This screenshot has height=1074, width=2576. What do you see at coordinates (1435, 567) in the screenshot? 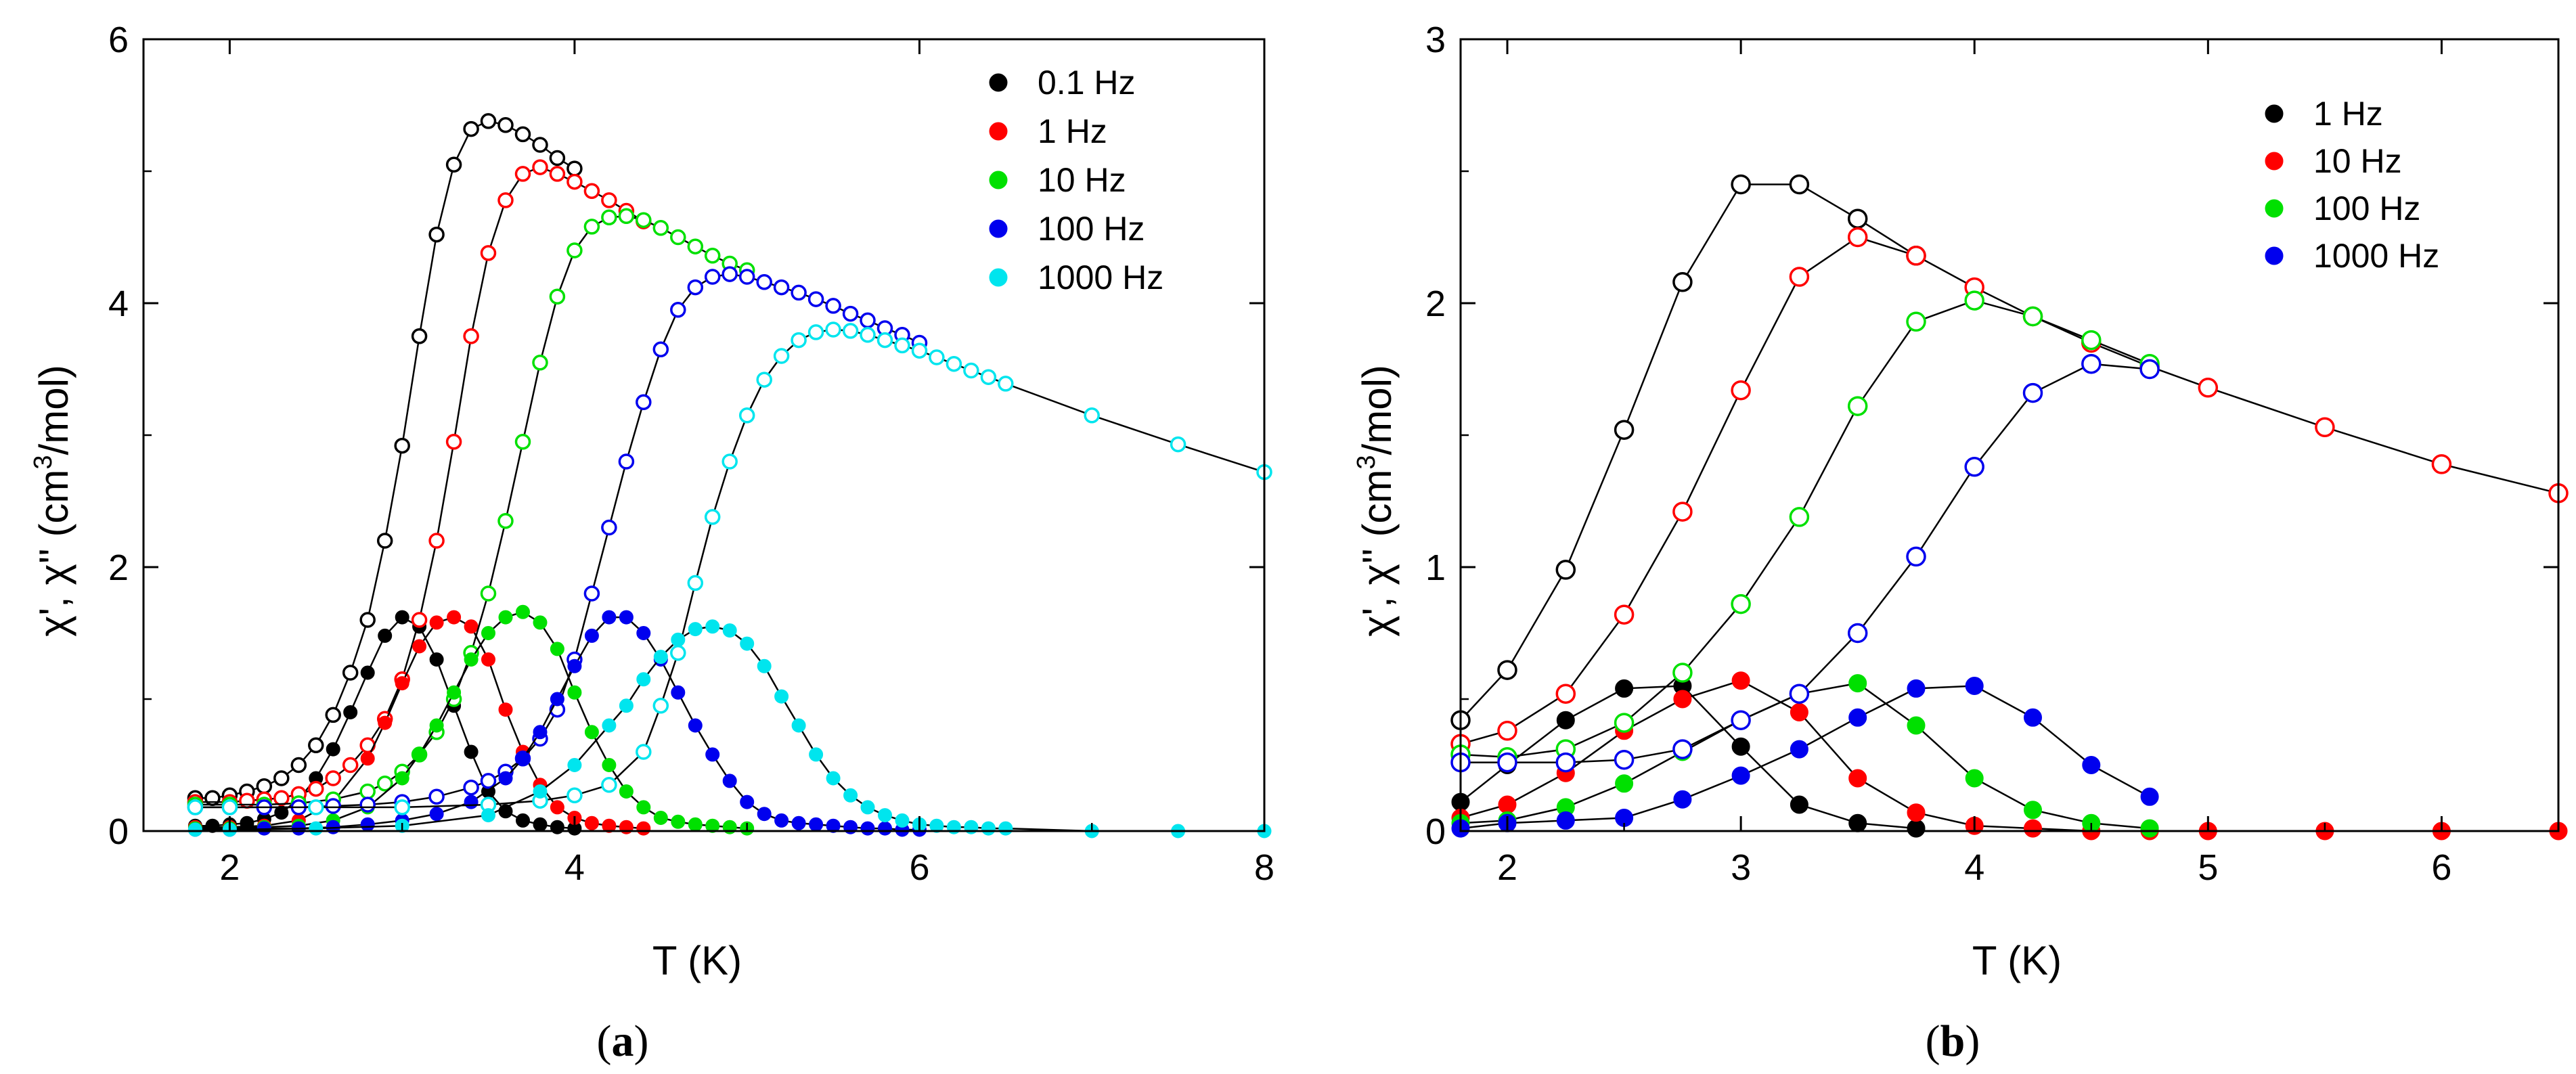
I see `panel-b-ytick-label: 1` at bounding box center [1435, 567].